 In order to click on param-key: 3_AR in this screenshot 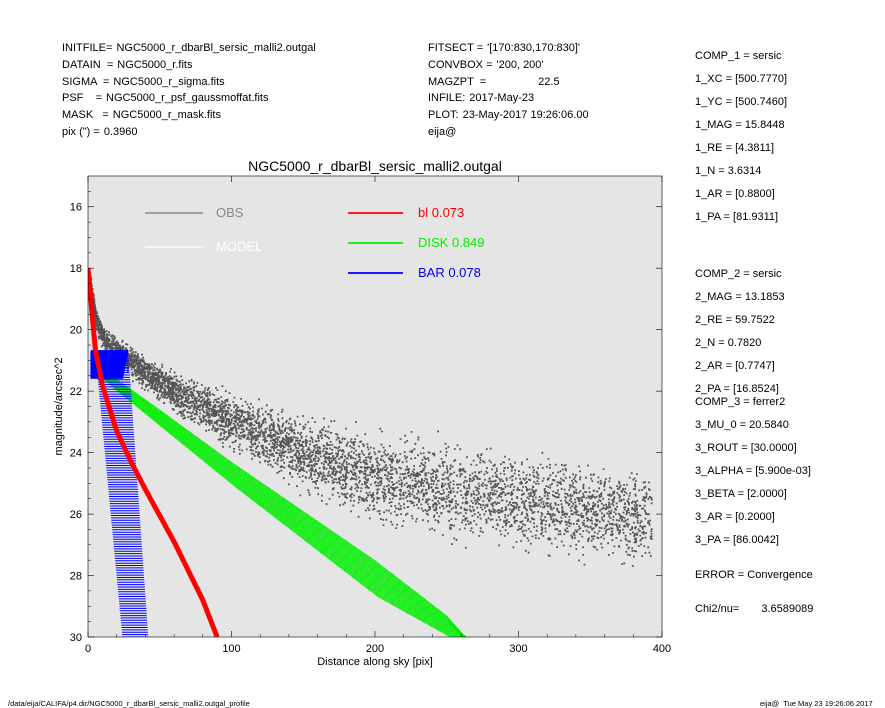, I will do `click(709, 517)`.